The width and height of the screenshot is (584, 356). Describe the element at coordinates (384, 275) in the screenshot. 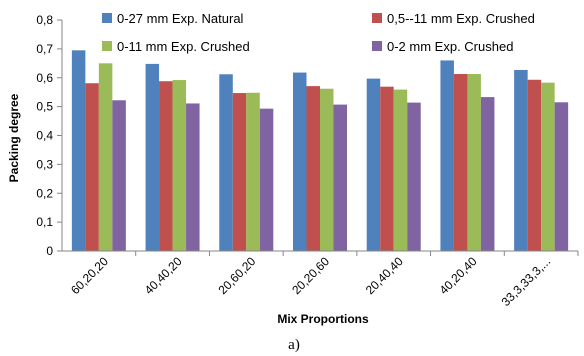

I see `x-tick-label: 20,40,40` at that location.